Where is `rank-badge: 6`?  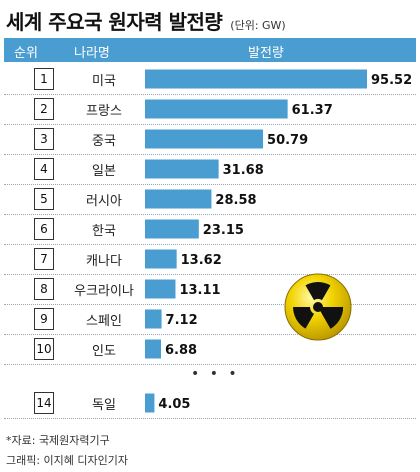
rank-badge: 6 is located at coordinates (44, 229).